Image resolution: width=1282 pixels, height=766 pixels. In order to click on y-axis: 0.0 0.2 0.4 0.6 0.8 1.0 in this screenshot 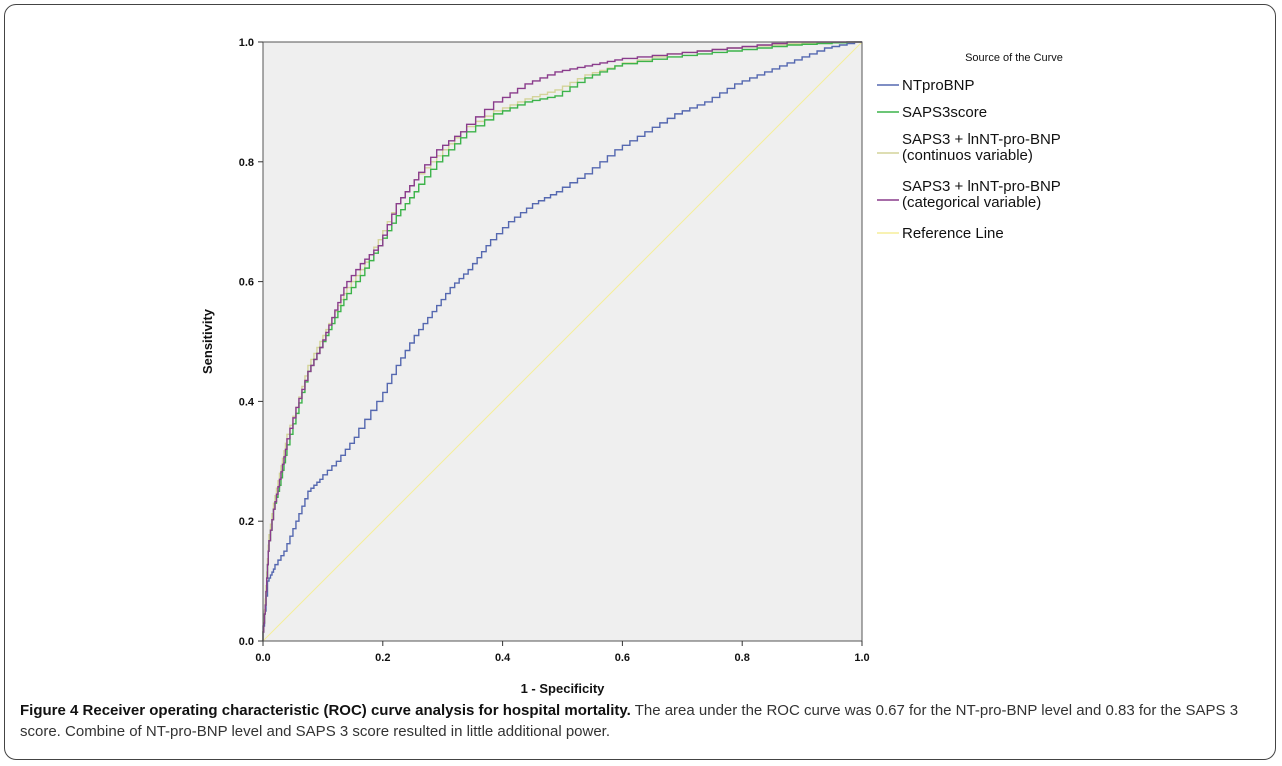, I will do `click(251, 342)`.